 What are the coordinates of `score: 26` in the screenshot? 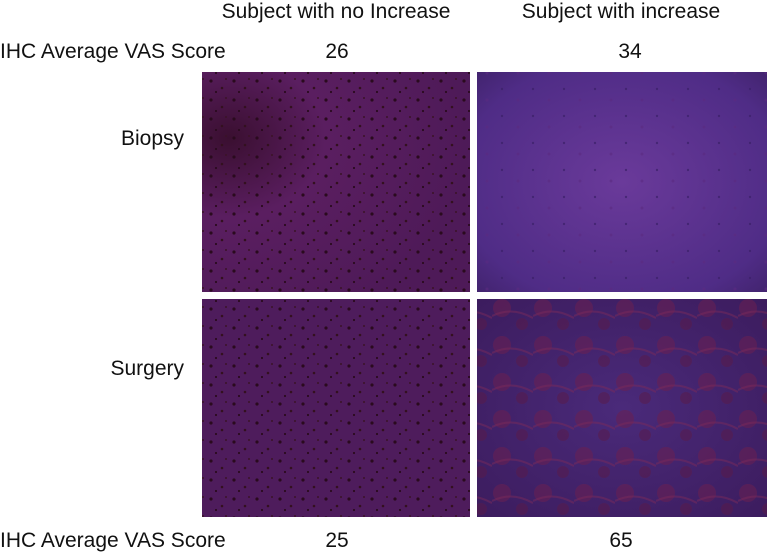 It's located at (337, 51).